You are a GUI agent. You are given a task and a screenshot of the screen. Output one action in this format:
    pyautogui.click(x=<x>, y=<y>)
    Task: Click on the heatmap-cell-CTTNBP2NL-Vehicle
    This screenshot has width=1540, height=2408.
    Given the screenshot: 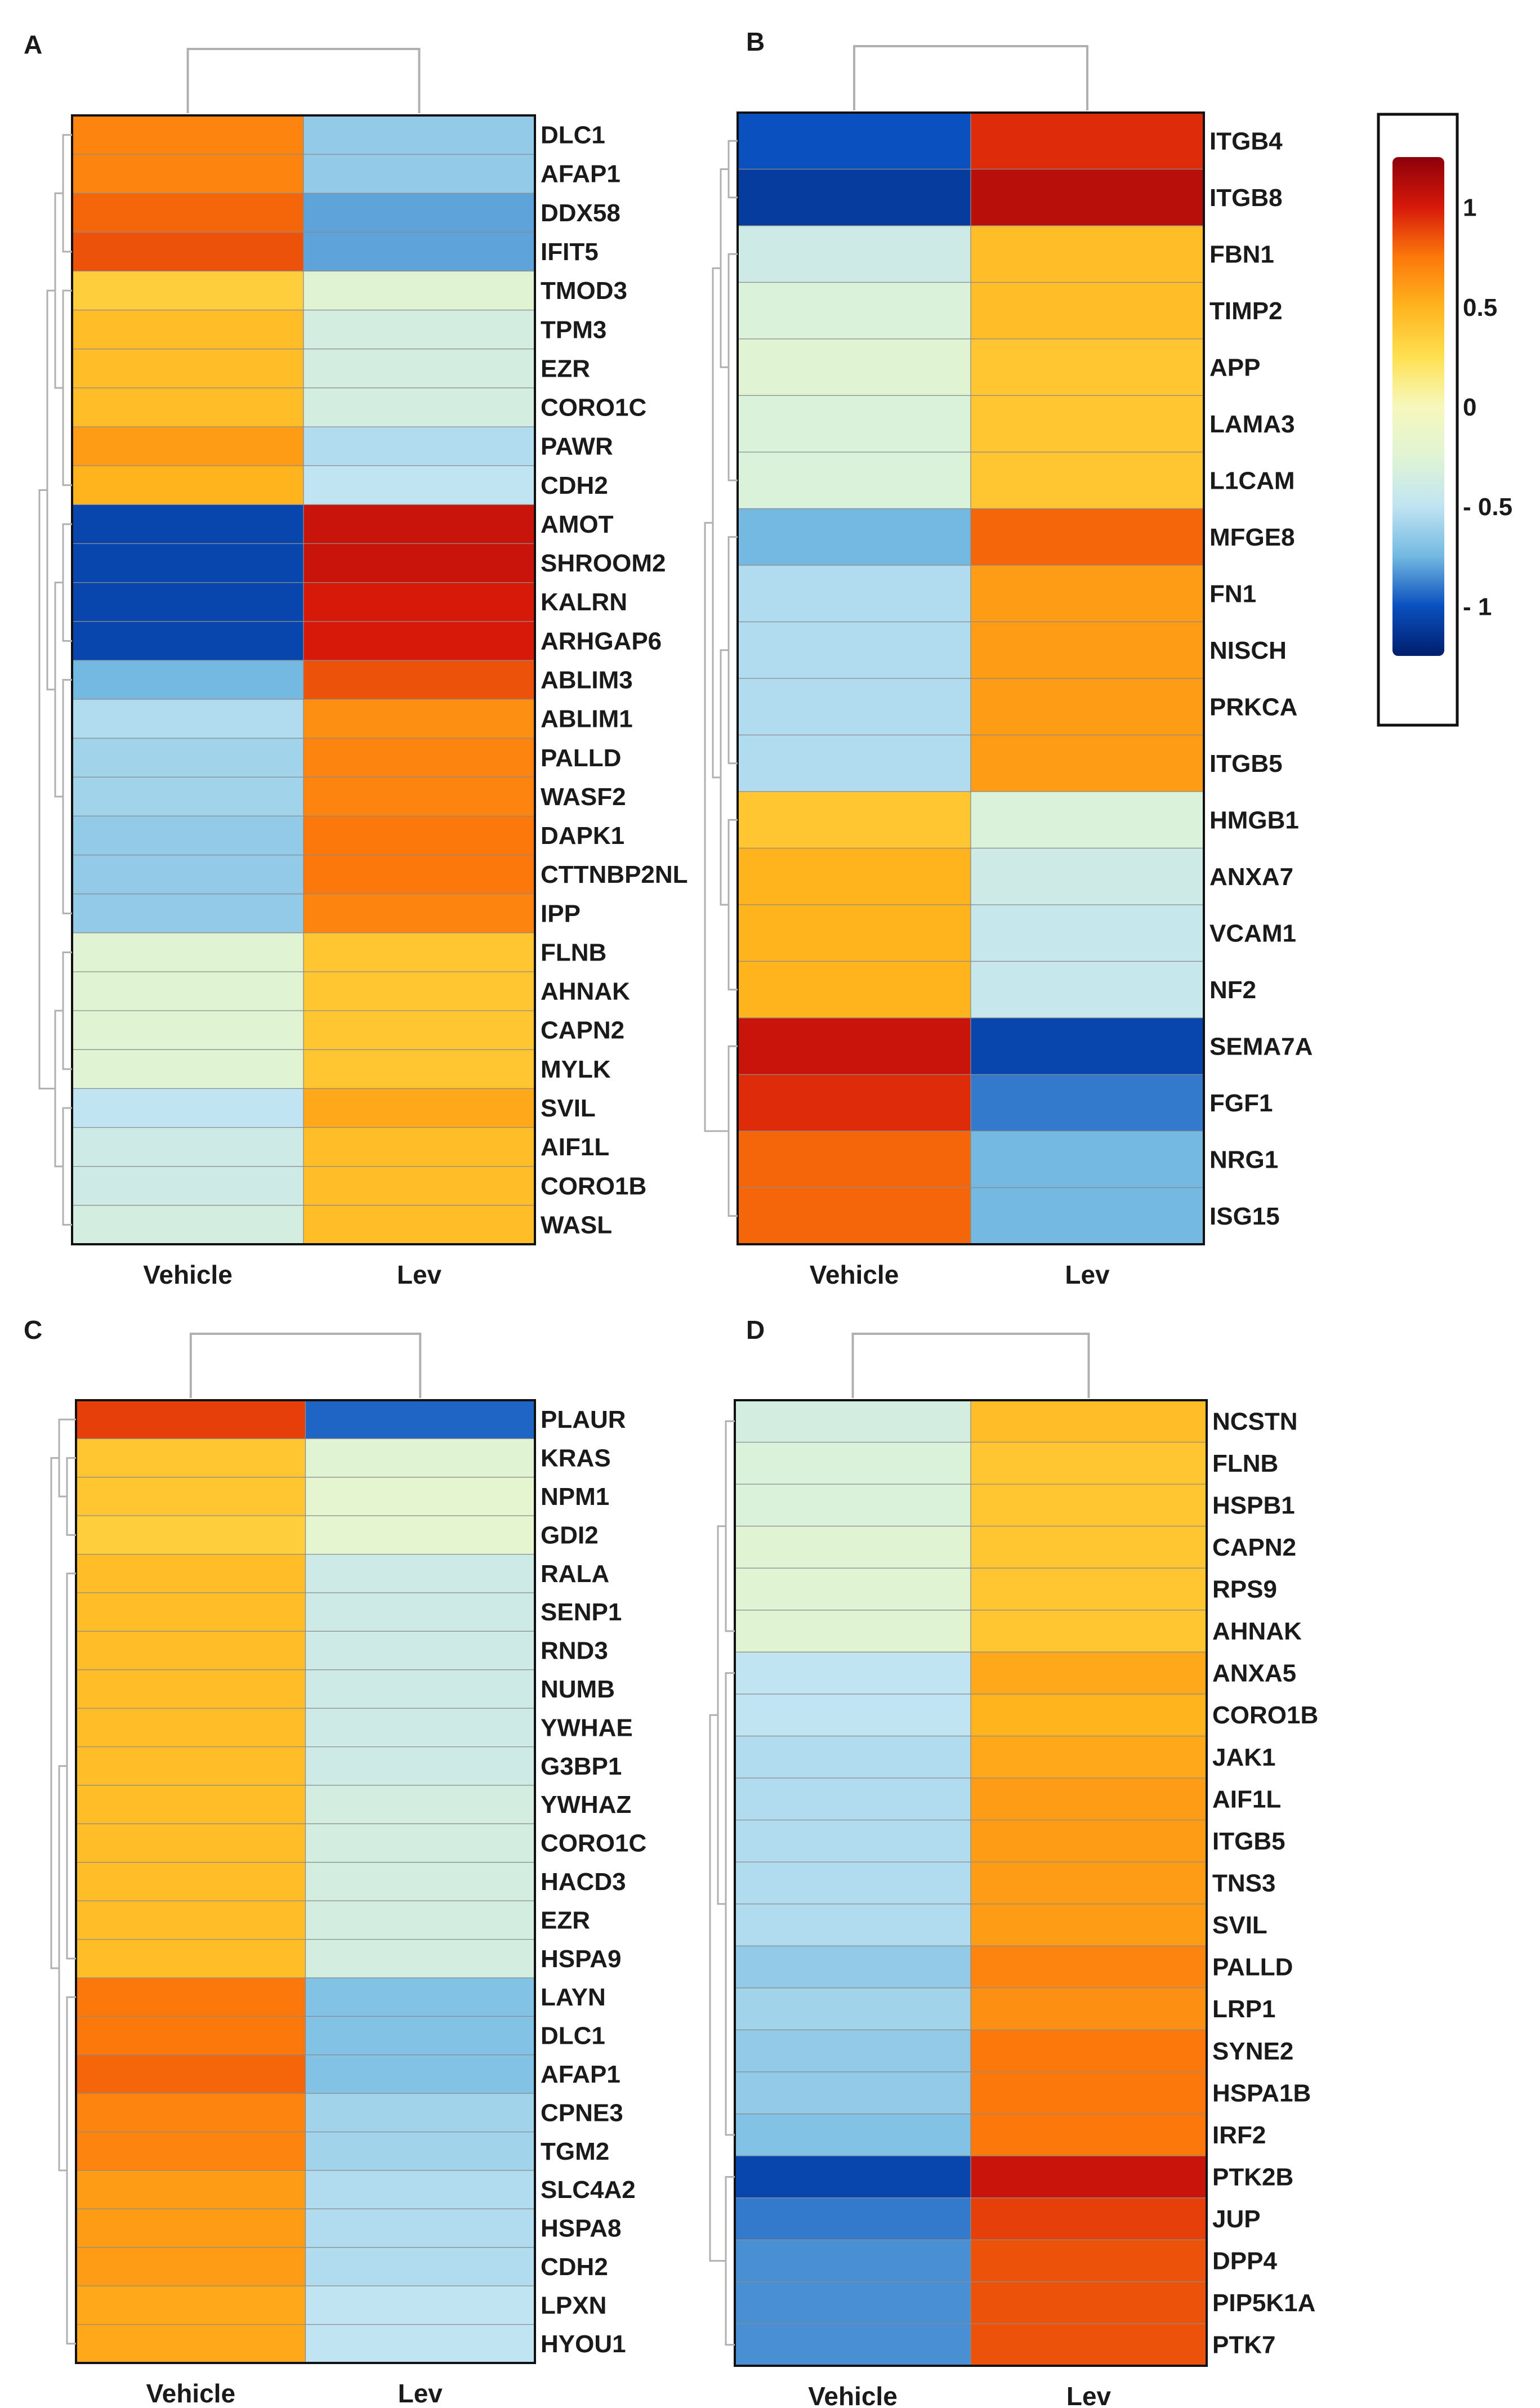 What is the action you would take?
    pyautogui.click(x=188, y=875)
    